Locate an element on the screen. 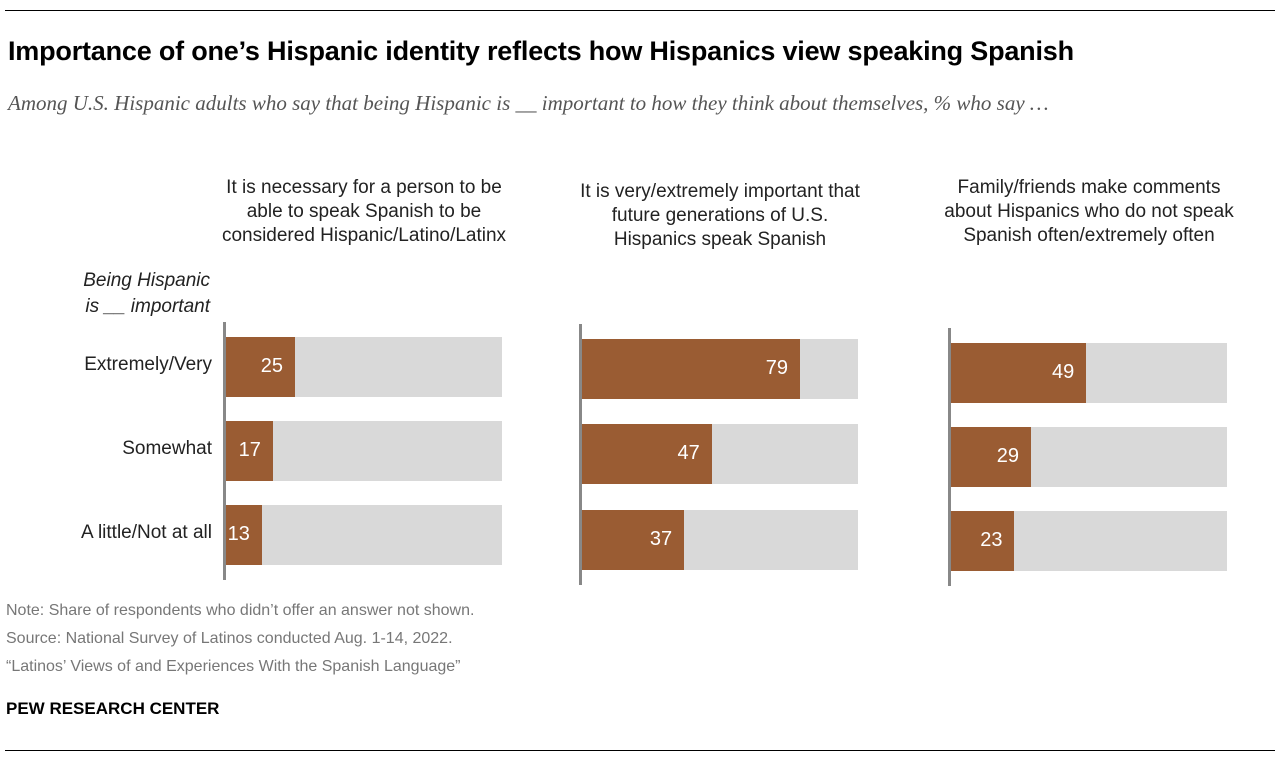 Image resolution: width=1280 pixels, height=764 pixels. row-header: Being Hispanic is __ important is located at coordinates (115, 294).